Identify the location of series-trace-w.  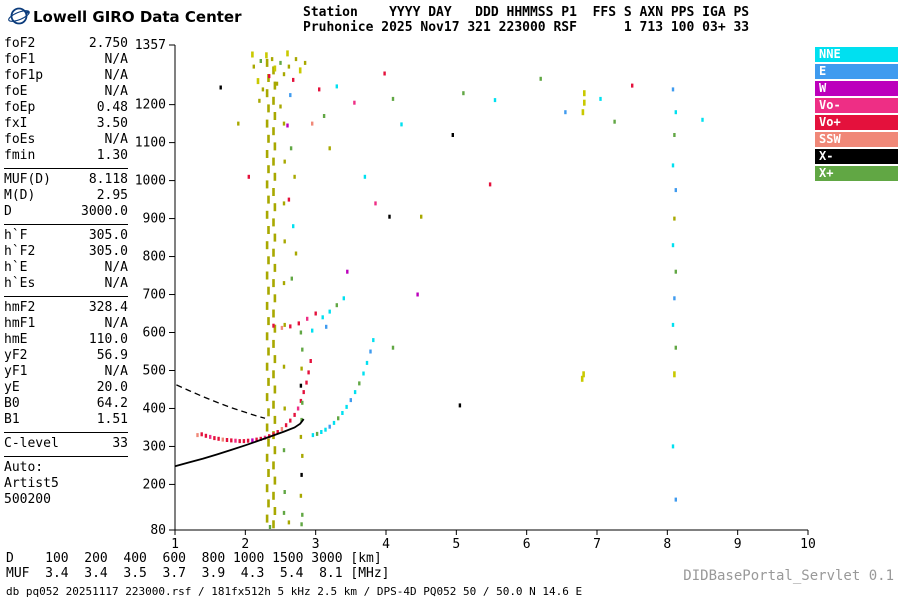
(335, 283).